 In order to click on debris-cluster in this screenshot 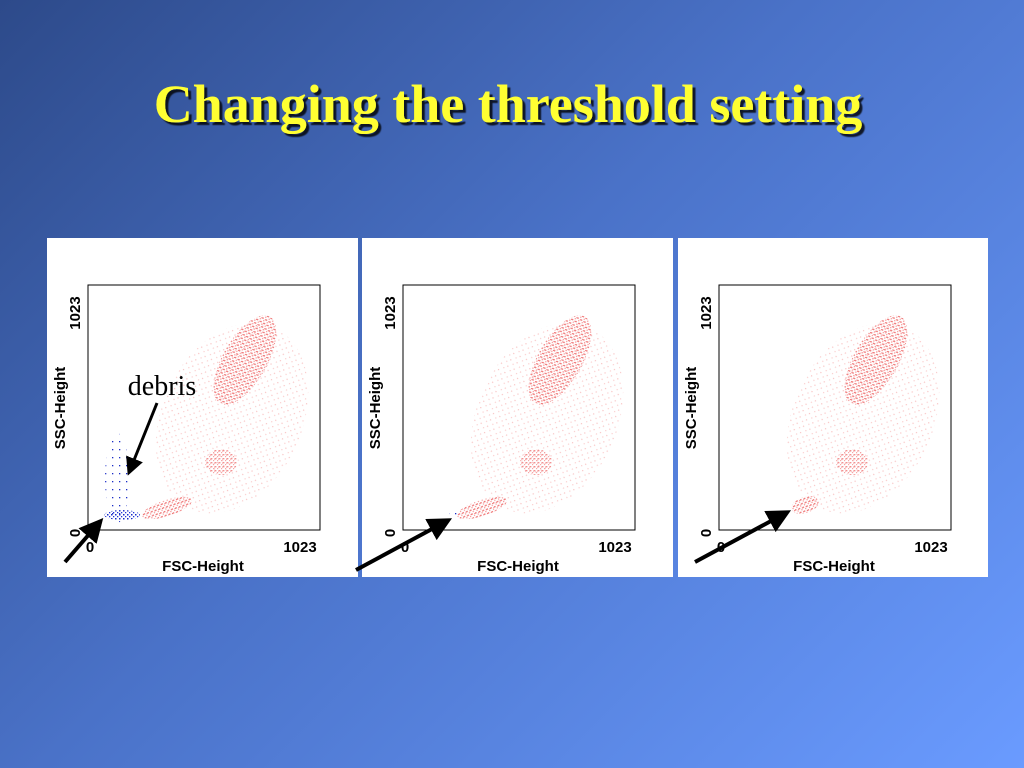, I will do `click(454, 513)`.